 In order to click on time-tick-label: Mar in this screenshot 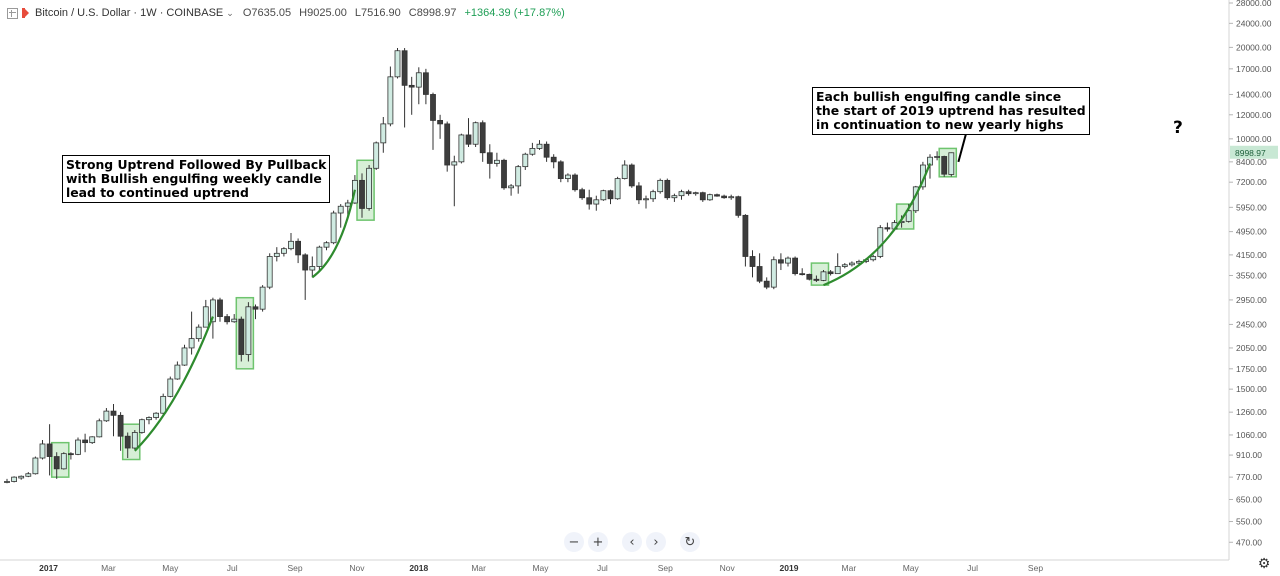, I will do `click(849, 568)`.